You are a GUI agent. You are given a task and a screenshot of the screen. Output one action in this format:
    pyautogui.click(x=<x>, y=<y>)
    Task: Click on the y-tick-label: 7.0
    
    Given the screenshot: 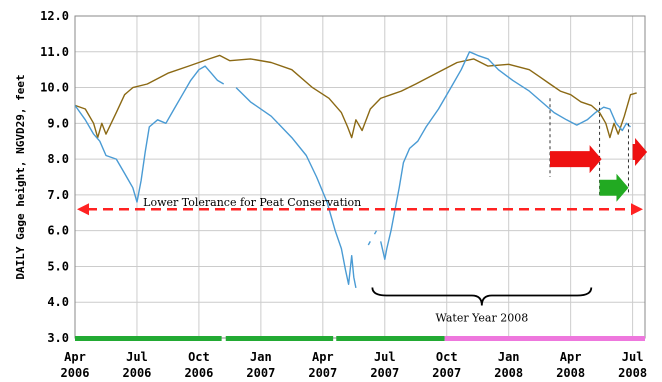 What is the action you would take?
    pyautogui.click(x=58, y=195)
    